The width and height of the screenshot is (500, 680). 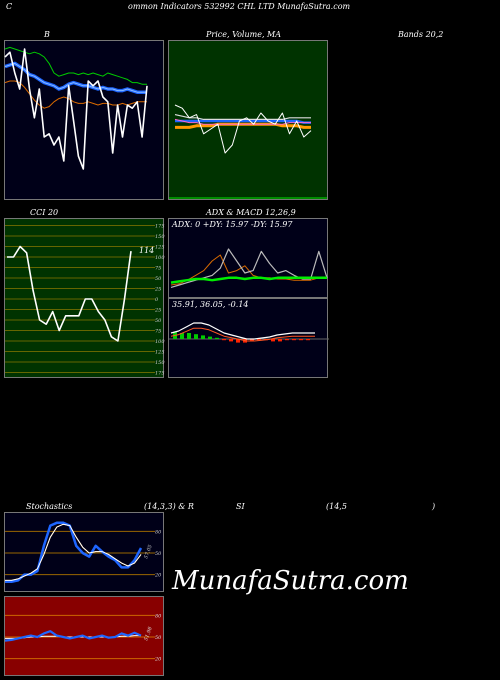 What do you see at coordinates (75, 94) in the screenshot?
I see `bb-lower-band-line` at bounding box center [75, 94].